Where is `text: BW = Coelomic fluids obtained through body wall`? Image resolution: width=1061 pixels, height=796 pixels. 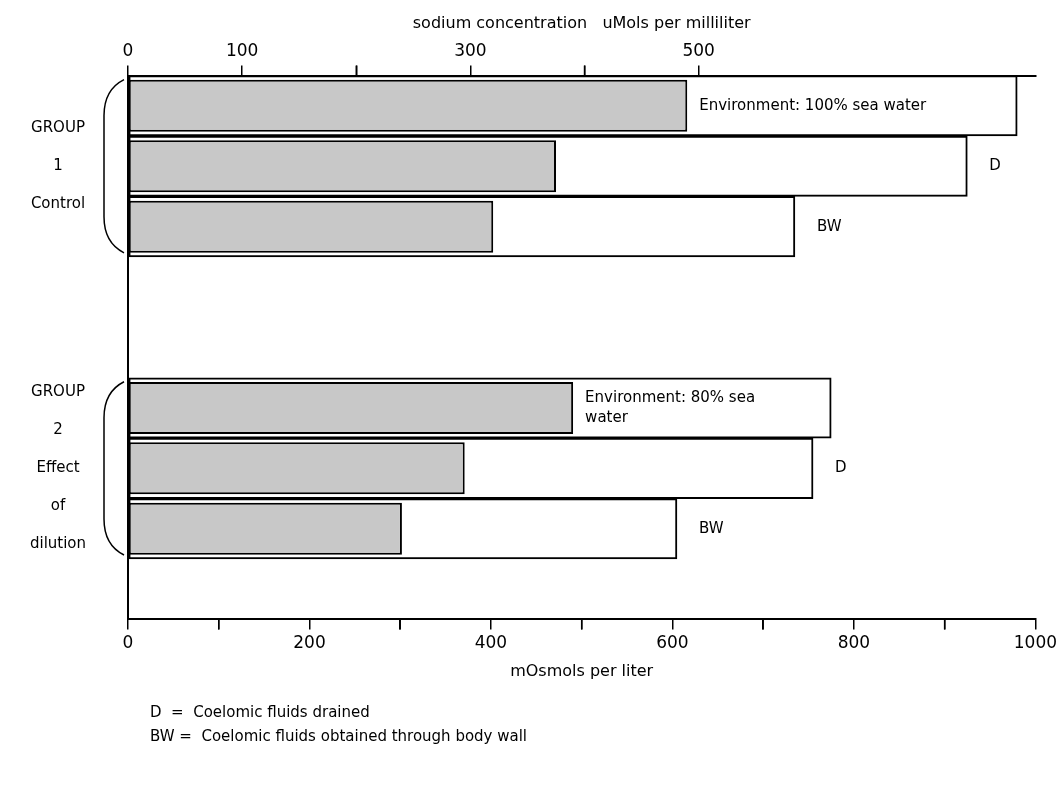 text: BW = Coelomic fluids obtained through body wall is located at coordinates (339, 736).